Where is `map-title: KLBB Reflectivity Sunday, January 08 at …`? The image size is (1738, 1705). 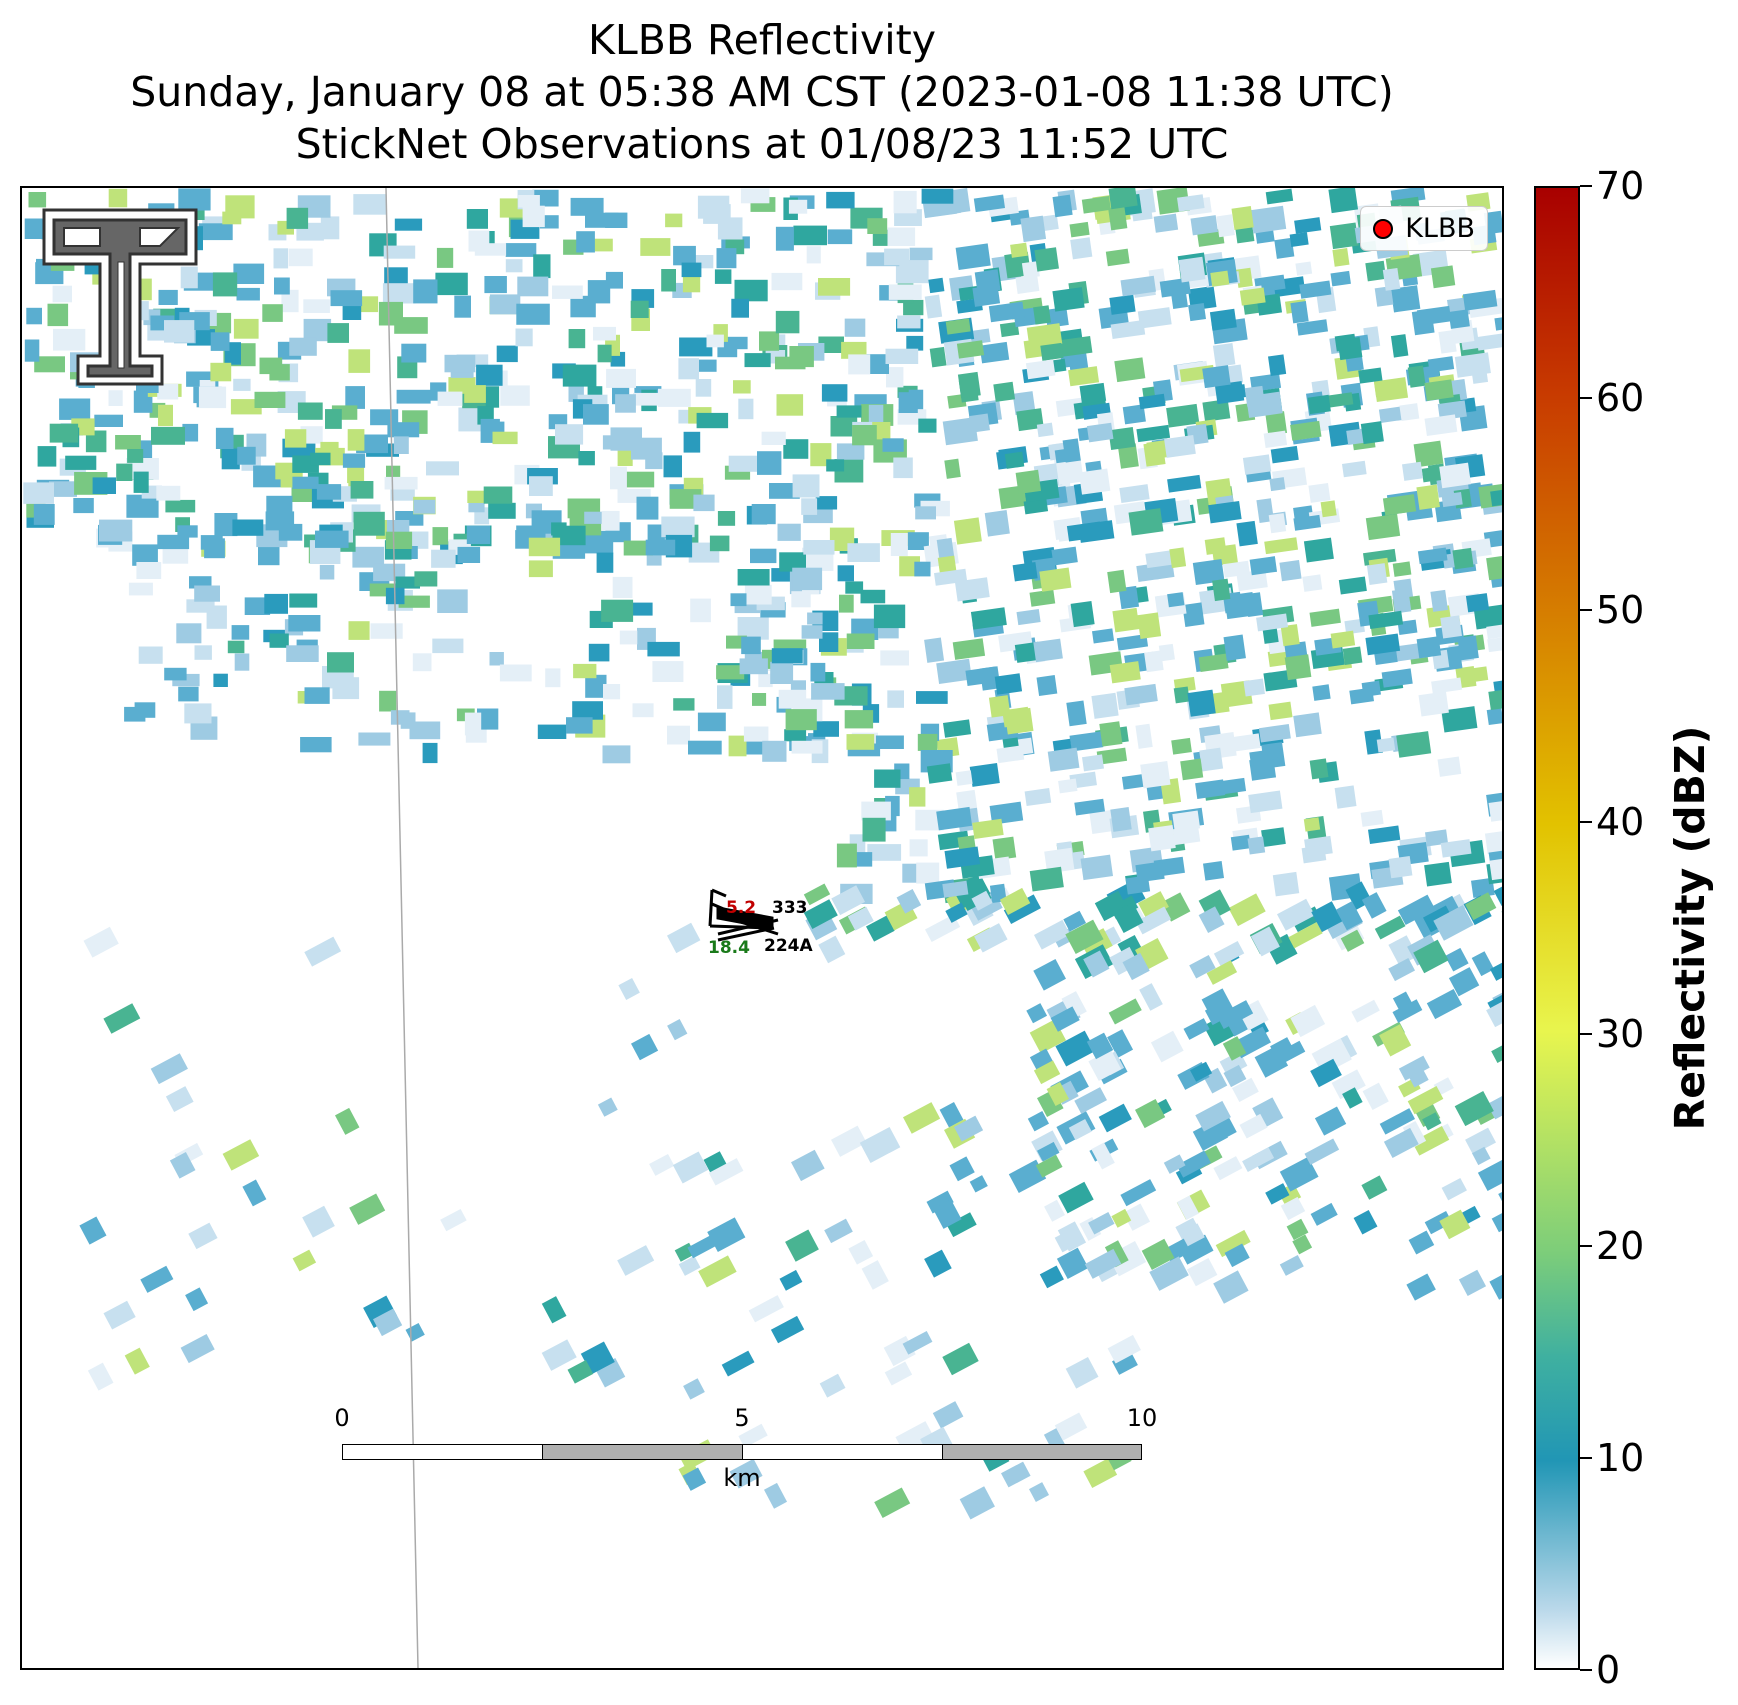
map-title: KLBB Reflectivity Sunday, January 08 at … is located at coordinates (762, 92).